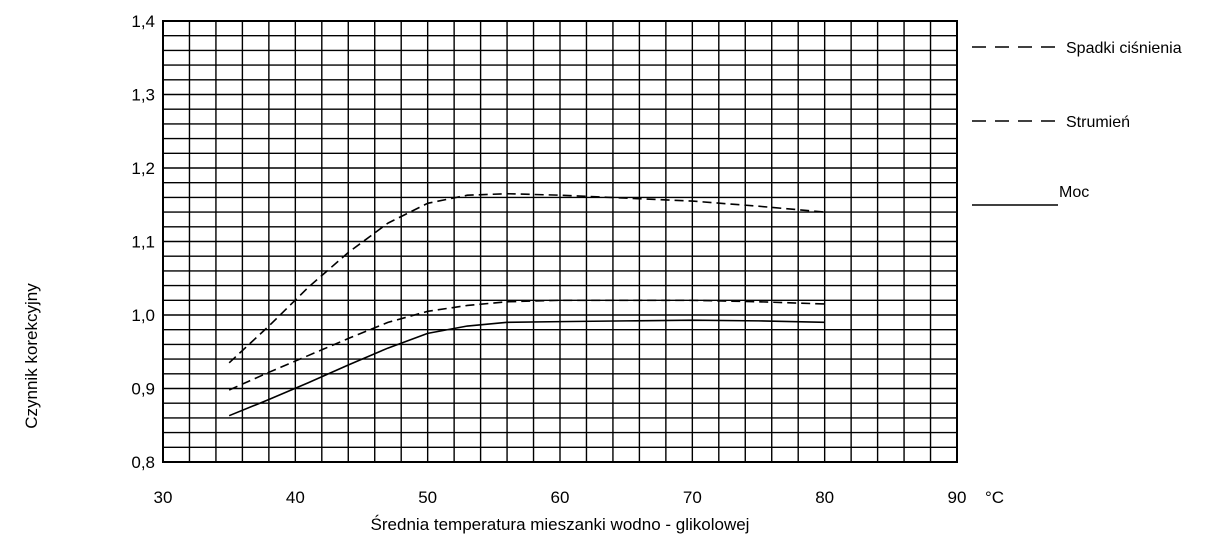 The image size is (1226, 541). I want to click on y-tick-label: 1,0, so click(143, 315).